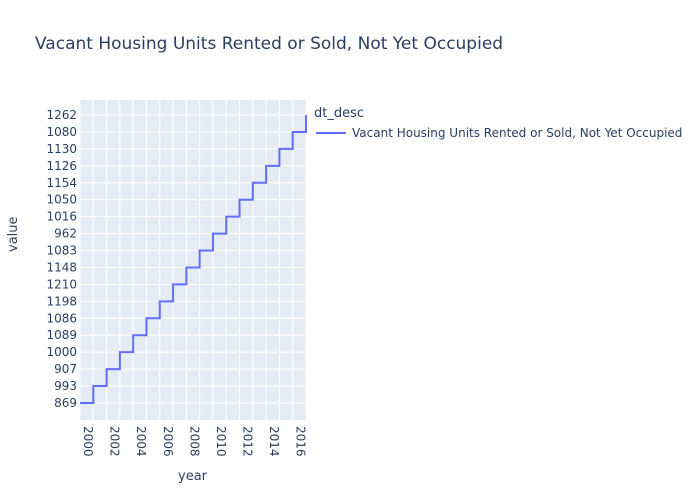  Describe the element at coordinates (339, 113) in the screenshot. I see `legend-title: dt_desc` at that location.